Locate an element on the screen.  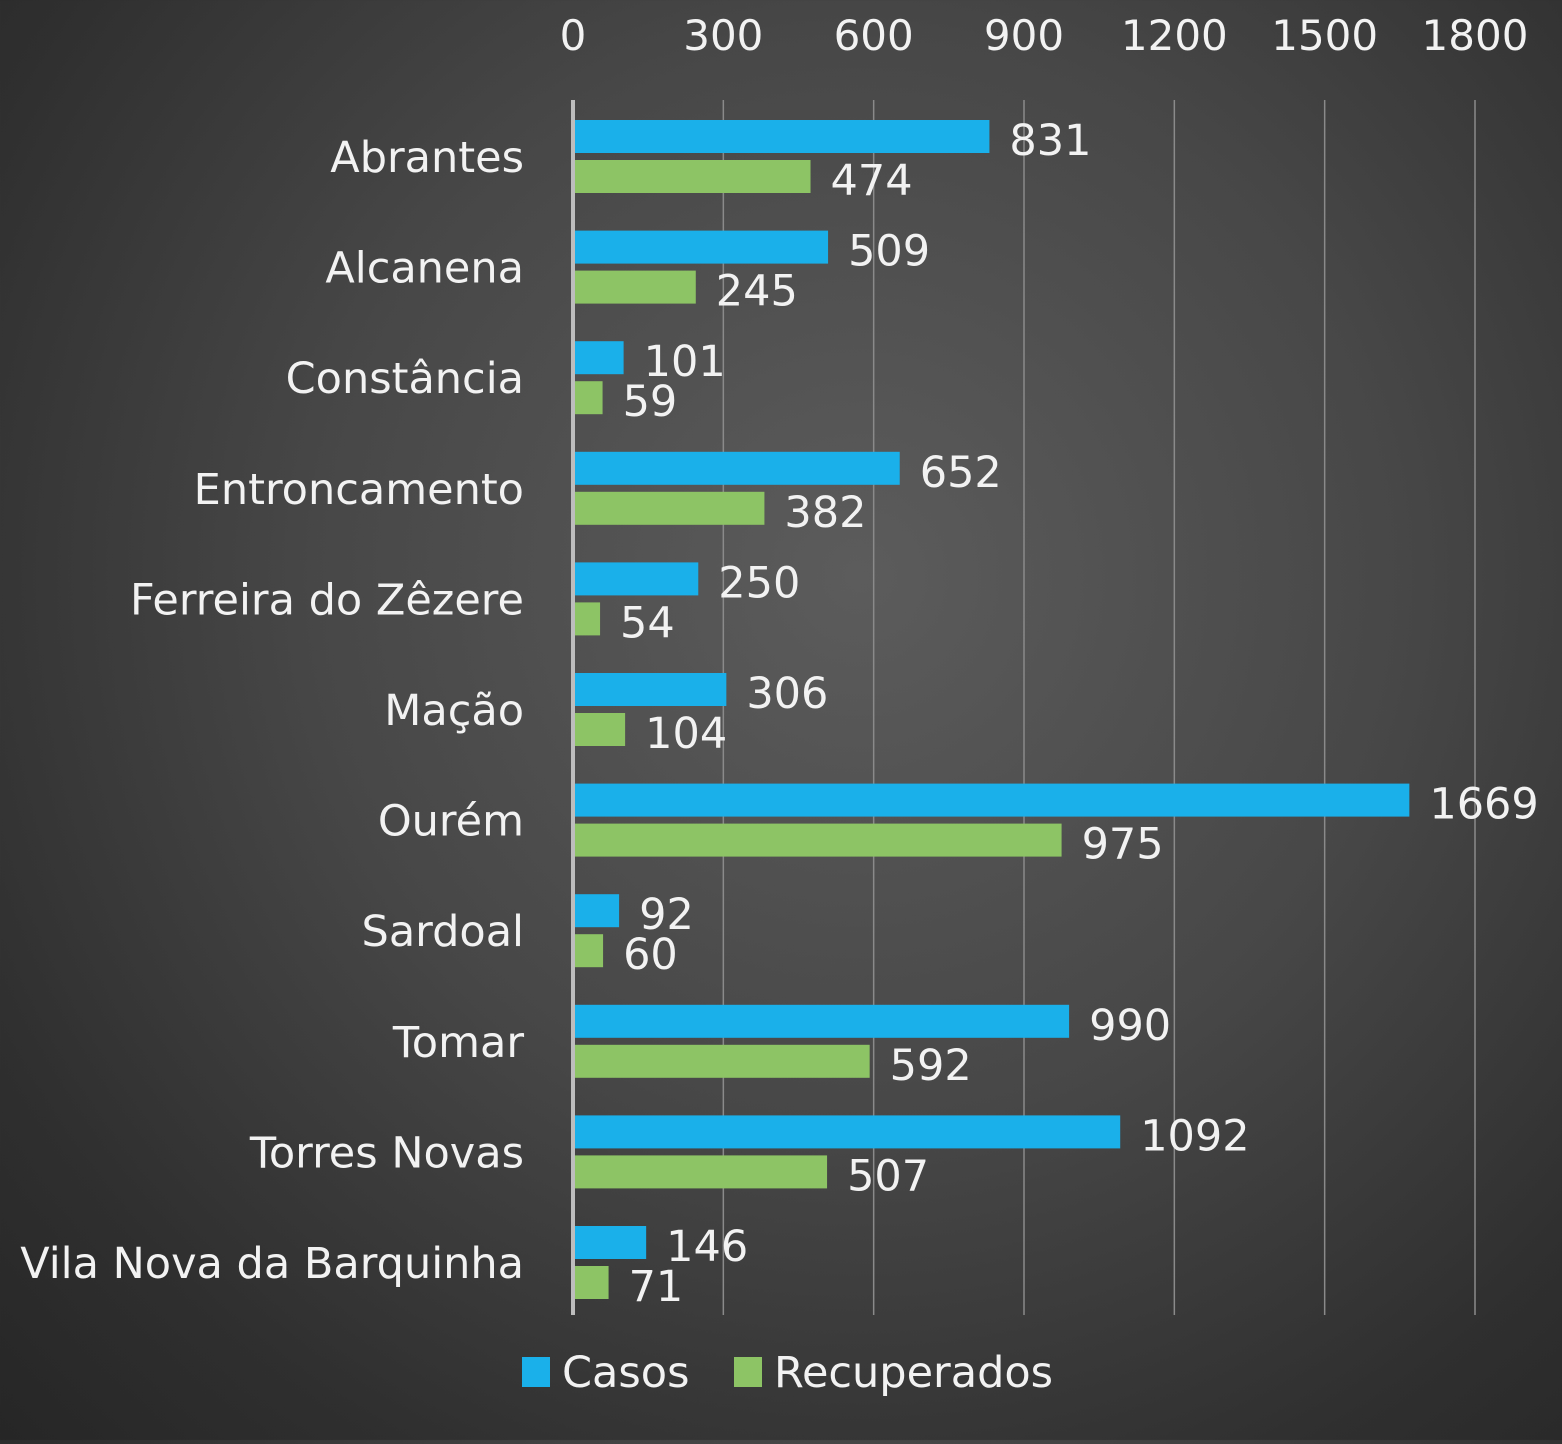
legend-label: Recuperados is located at coordinates (913, 1373).